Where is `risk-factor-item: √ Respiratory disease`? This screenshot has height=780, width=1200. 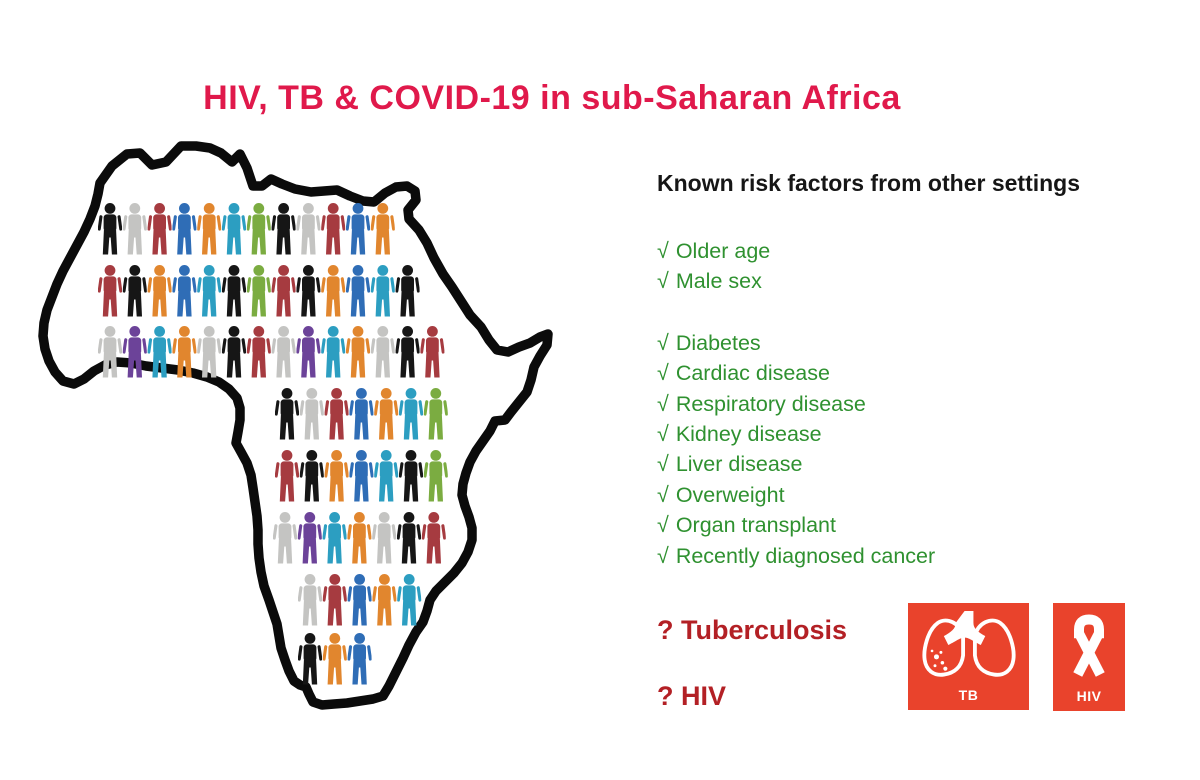 risk-factor-item: √ Respiratory disease is located at coordinates (761, 403).